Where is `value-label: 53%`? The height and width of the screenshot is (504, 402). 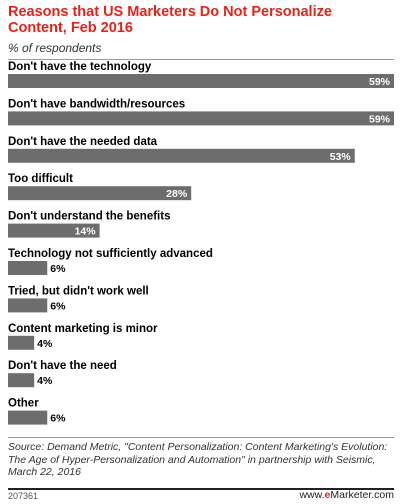 value-label: 53% is located at coordinates (341, 157).